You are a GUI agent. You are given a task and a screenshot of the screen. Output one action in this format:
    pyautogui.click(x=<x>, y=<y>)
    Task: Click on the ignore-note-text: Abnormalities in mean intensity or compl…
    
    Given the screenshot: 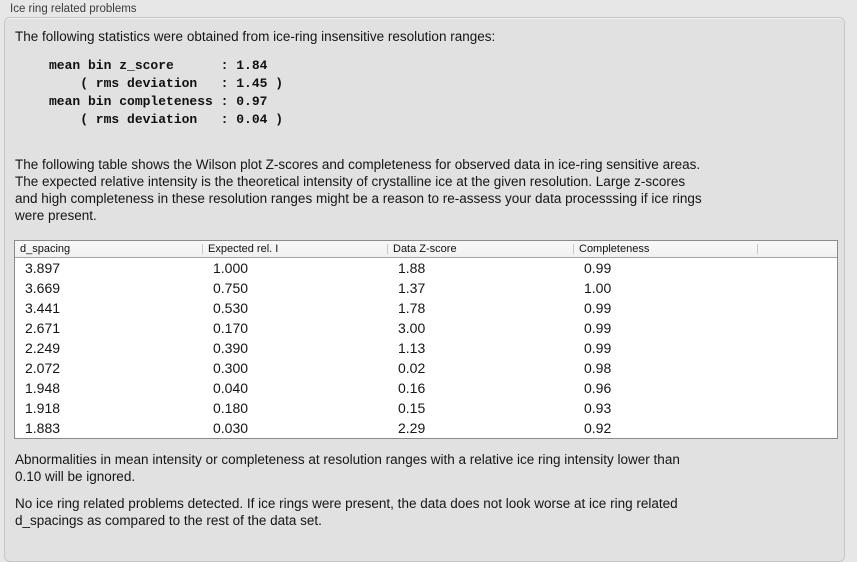 What is the action you would take?
    pyautogui.click(x=347, y=468)
    